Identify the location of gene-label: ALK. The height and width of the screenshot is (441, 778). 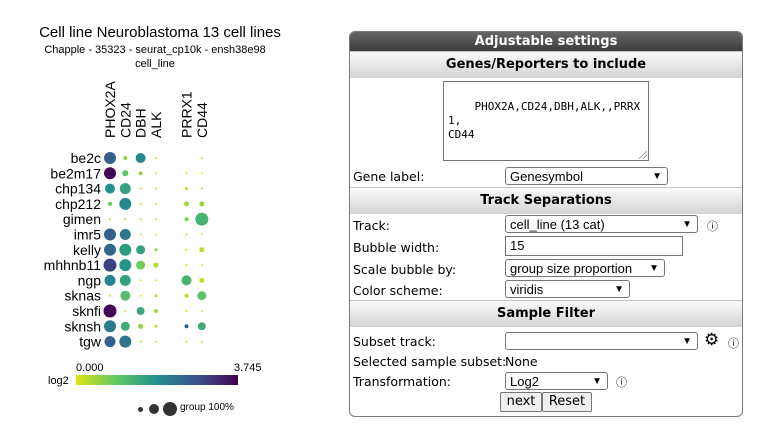
(156, 124).